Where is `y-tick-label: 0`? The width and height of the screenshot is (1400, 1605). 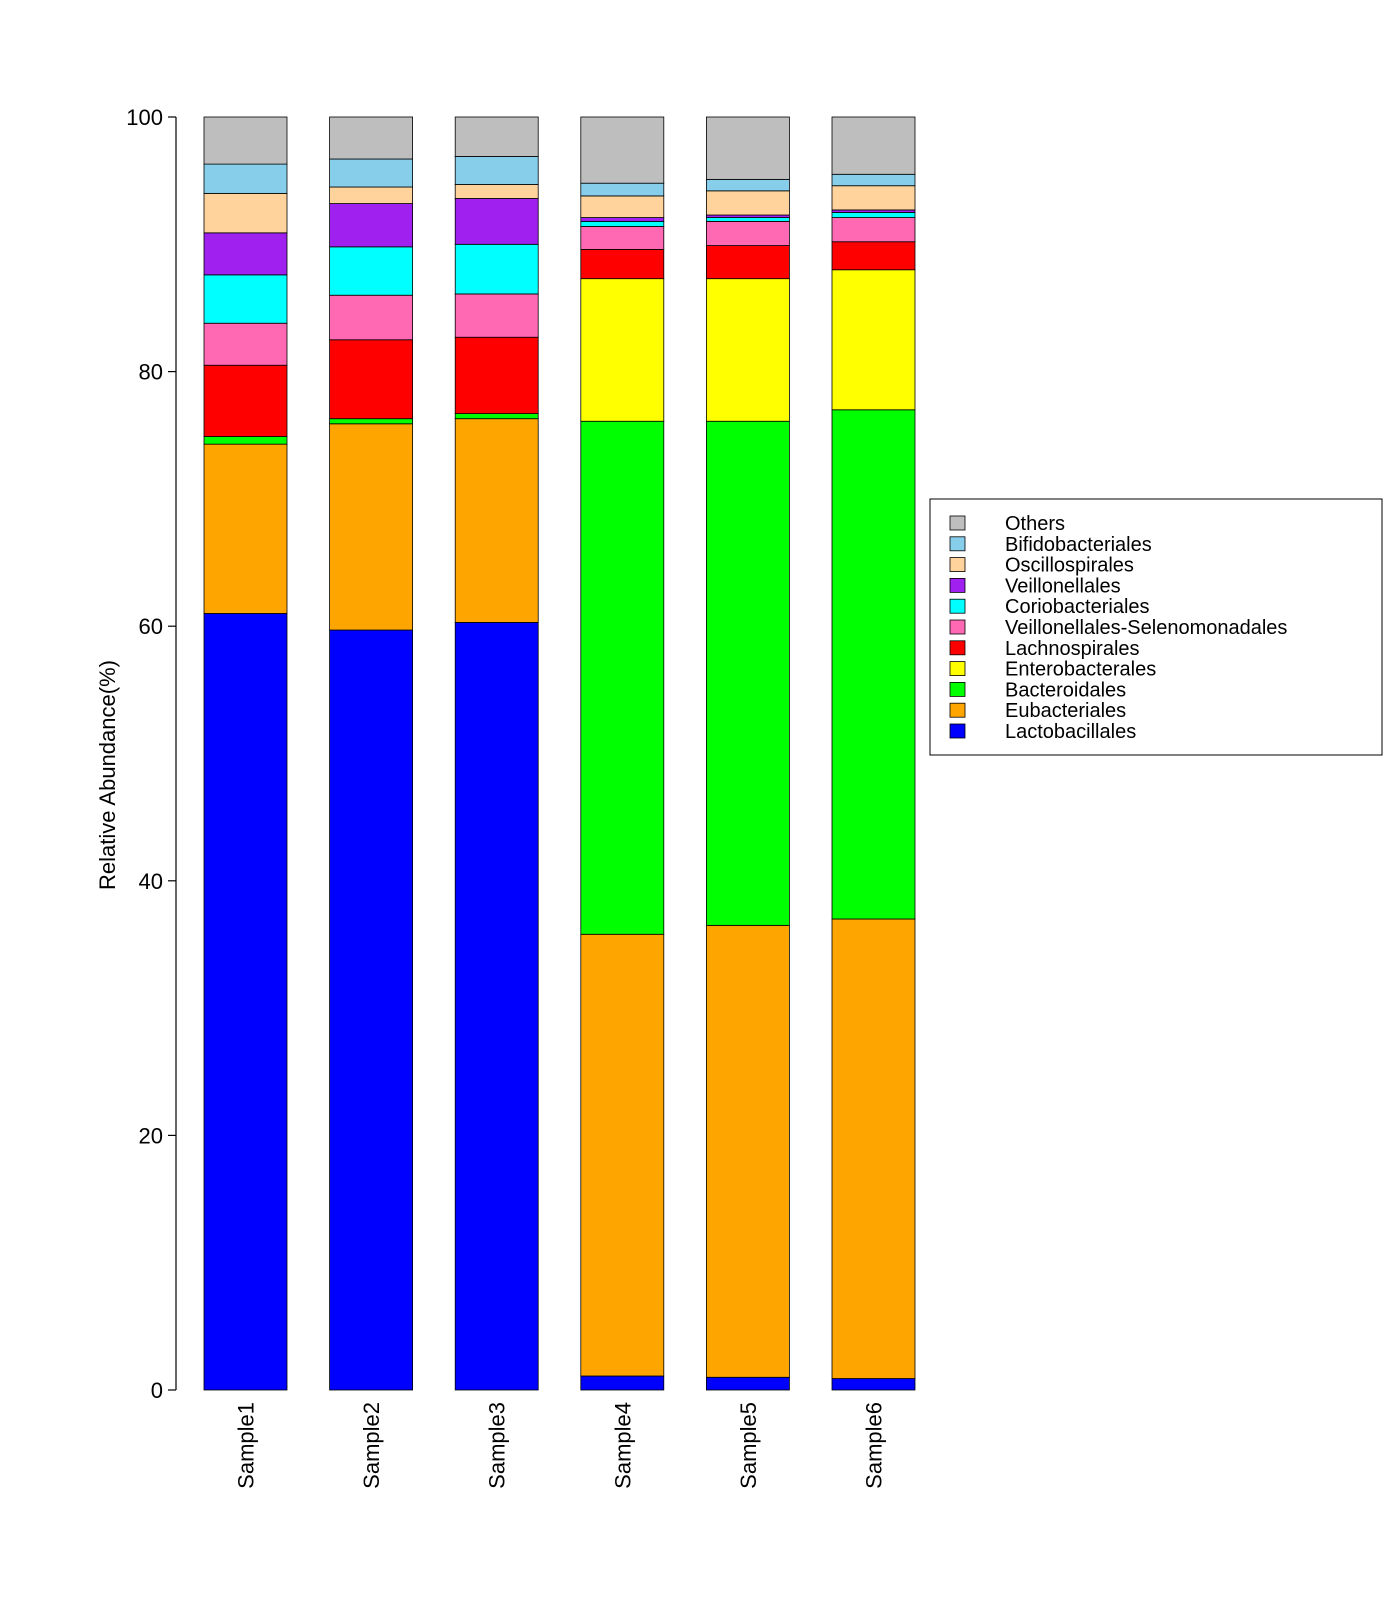
y-tick-label: 0 is located at coordinates (157, 1390).